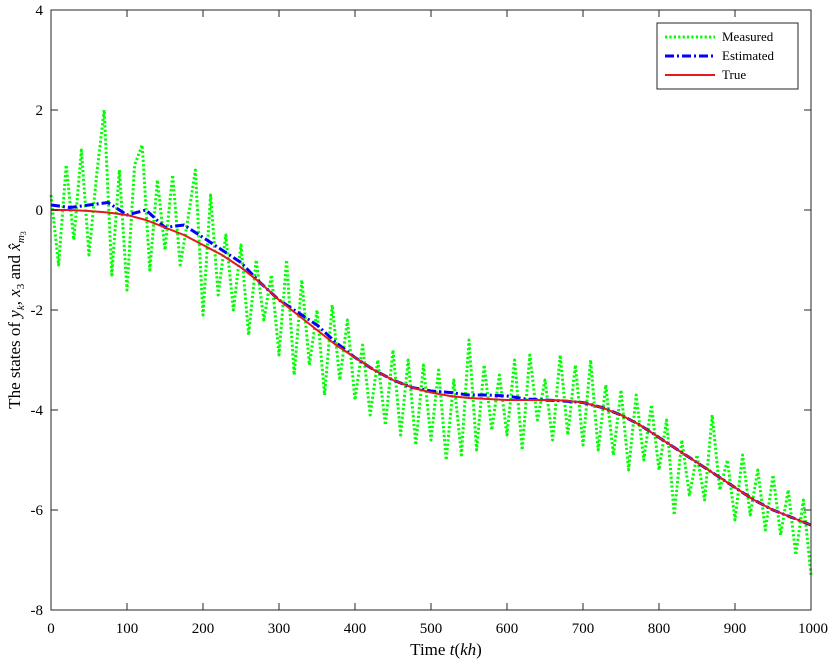  I want to click on x-tick-label: 900, so click(735, 629).